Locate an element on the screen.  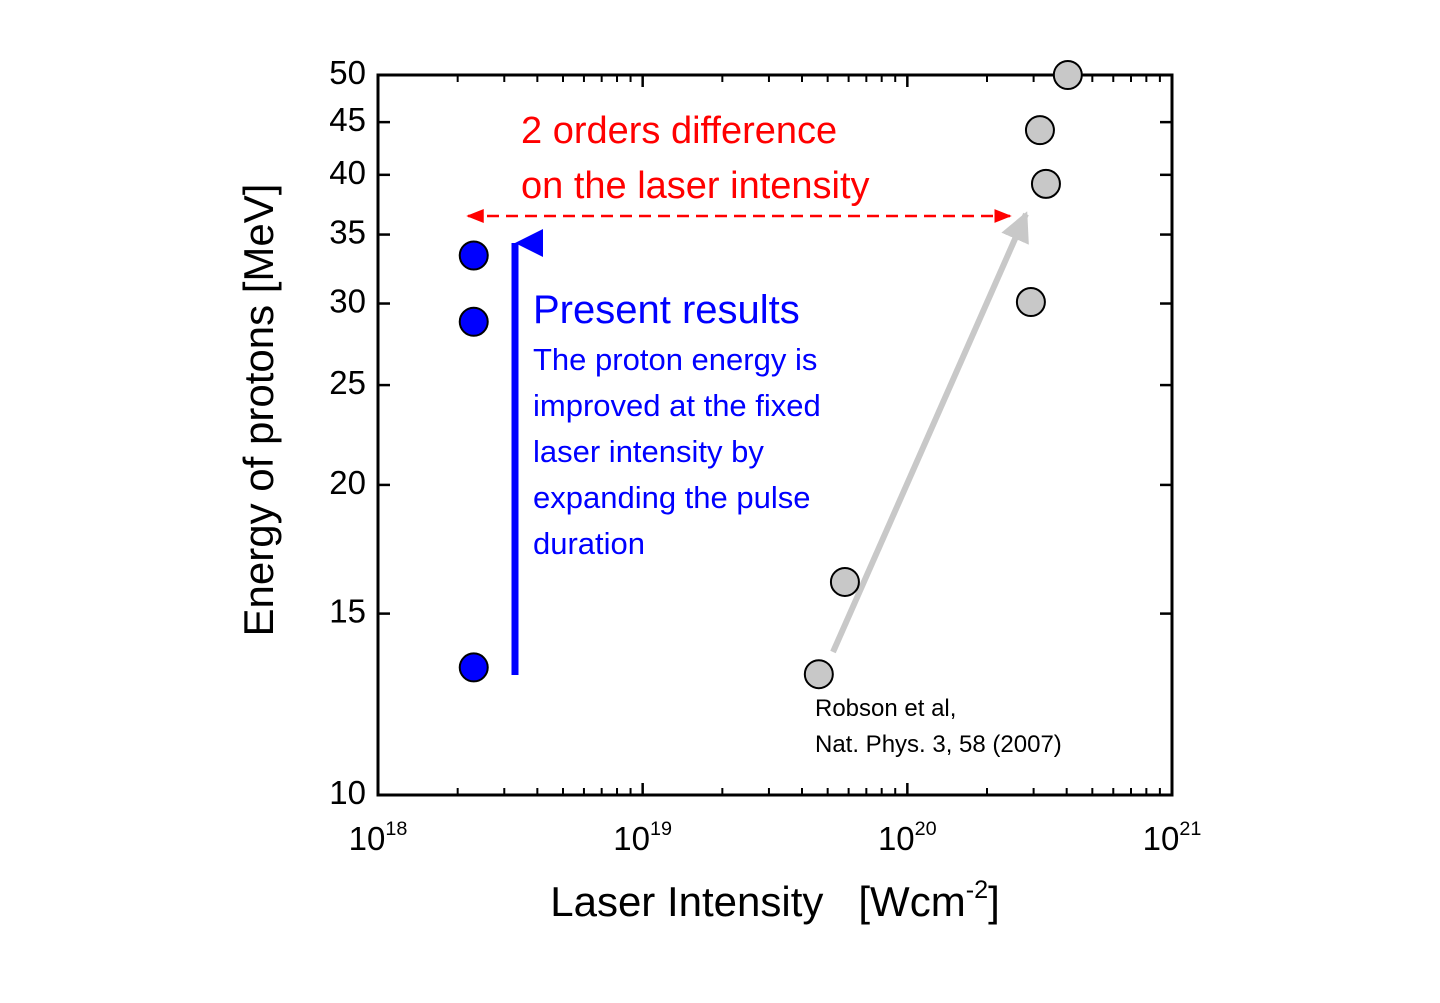
y-tick-label: 15 is located at coordinates (347, 610).